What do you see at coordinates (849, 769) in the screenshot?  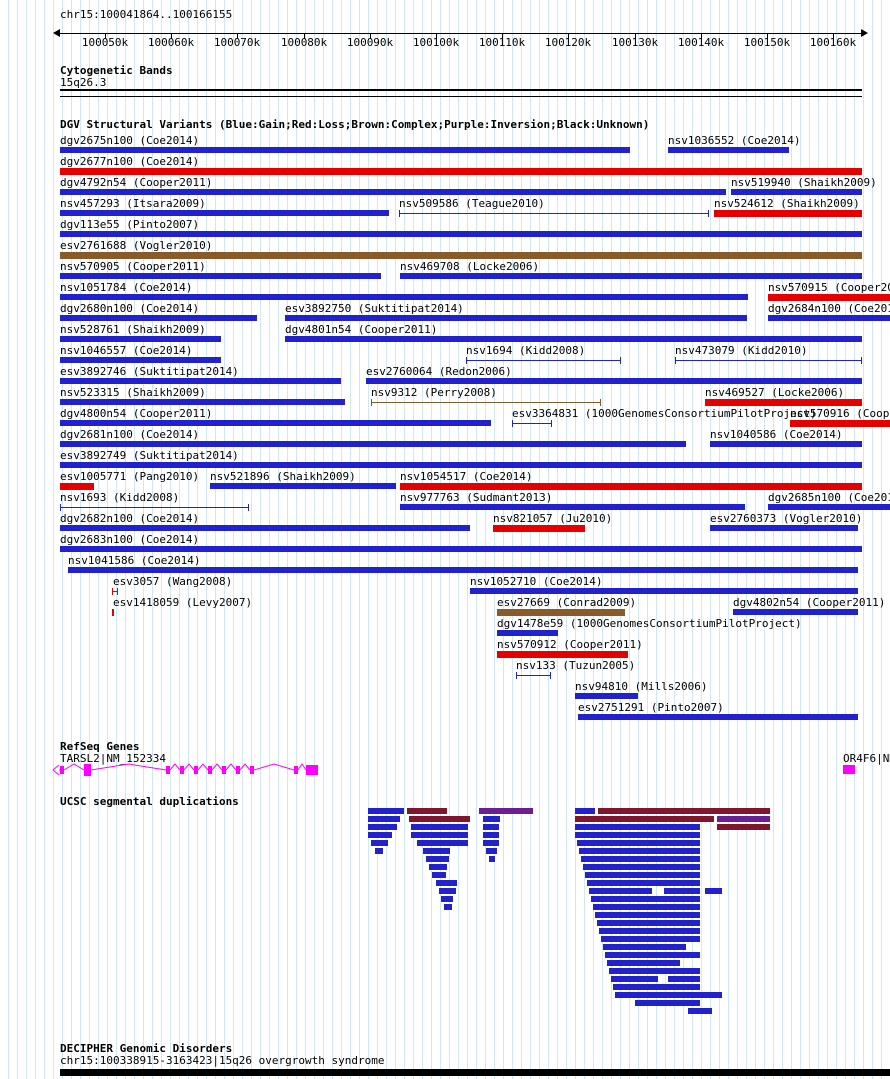 I see `gene-glyph-or4f6` at bounding box center [849, 769].